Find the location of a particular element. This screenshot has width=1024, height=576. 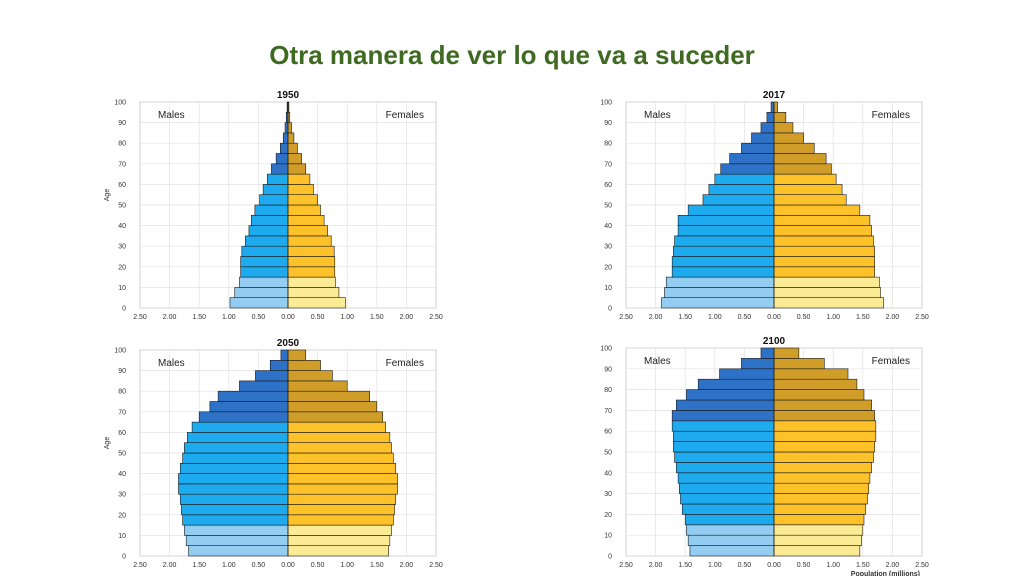

females-label: Females is located at coordinates (405, 363).